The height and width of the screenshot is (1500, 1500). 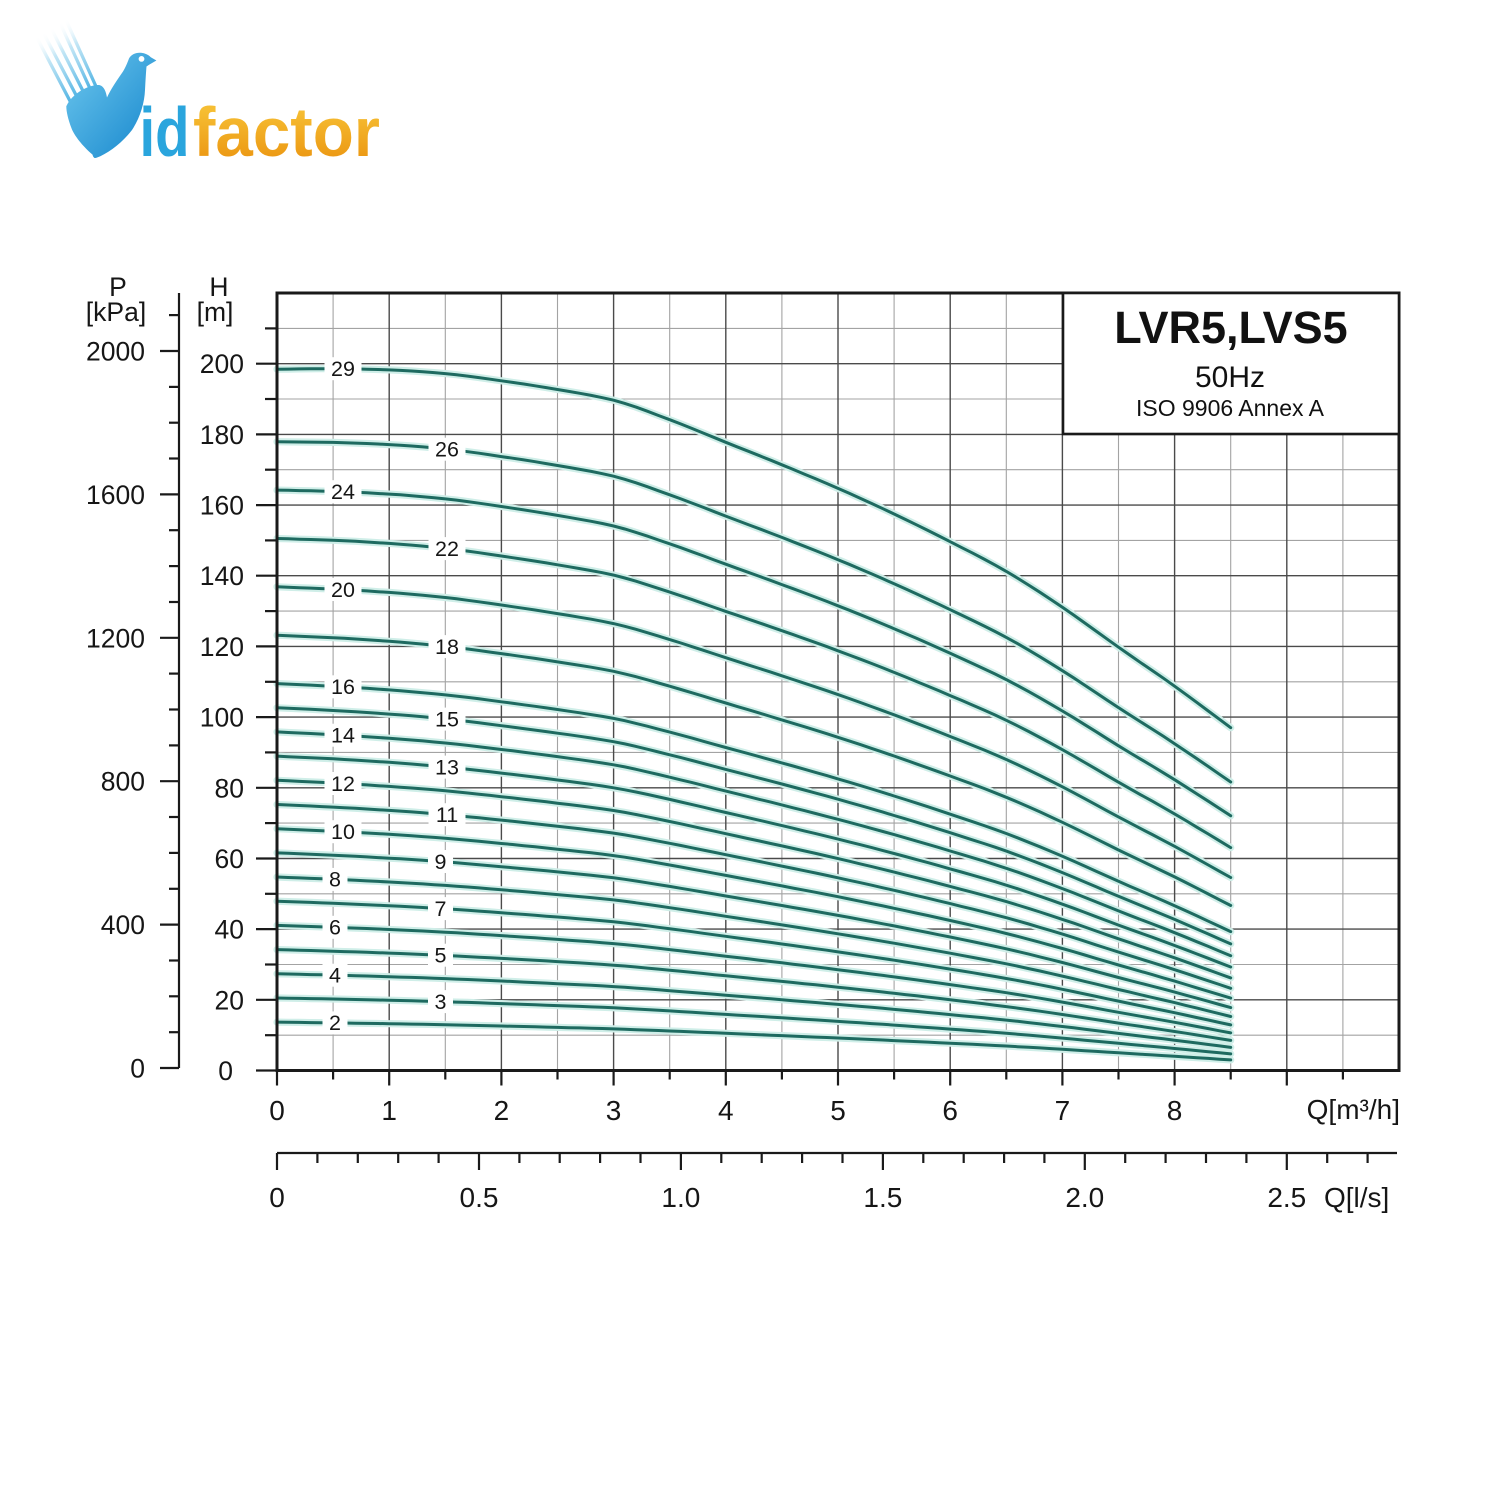 I want to click on svg-text: [m], so click(x=215, y=312).